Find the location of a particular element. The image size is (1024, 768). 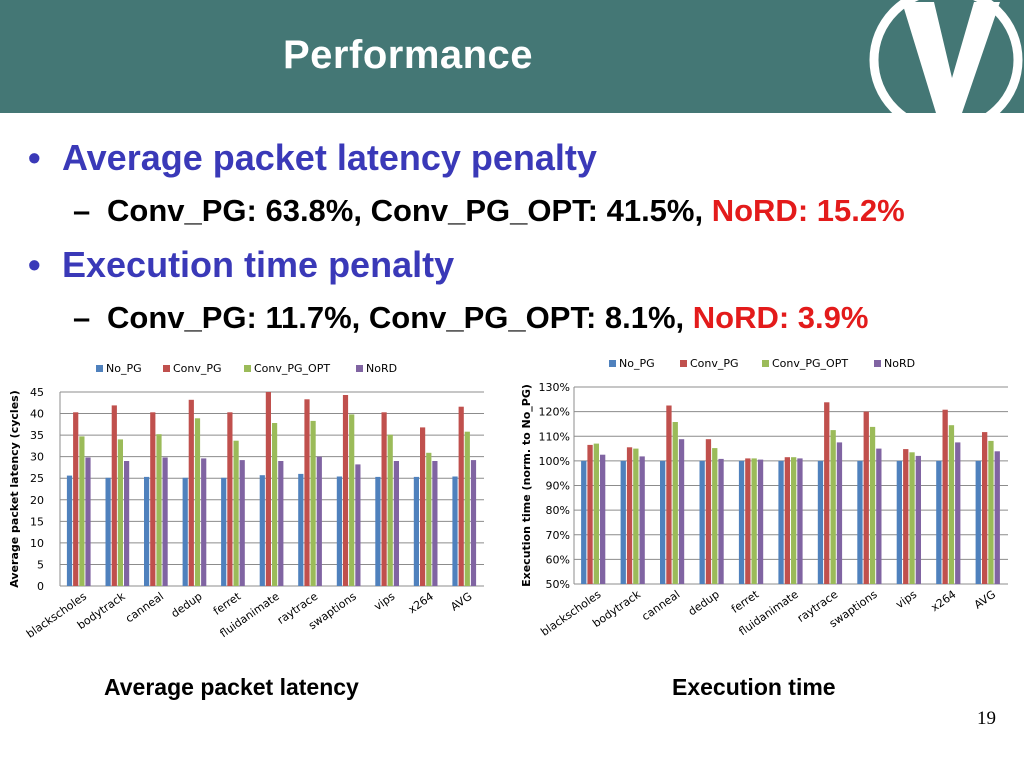

y-tick-label: 100% is located at coordinates (554, 461).